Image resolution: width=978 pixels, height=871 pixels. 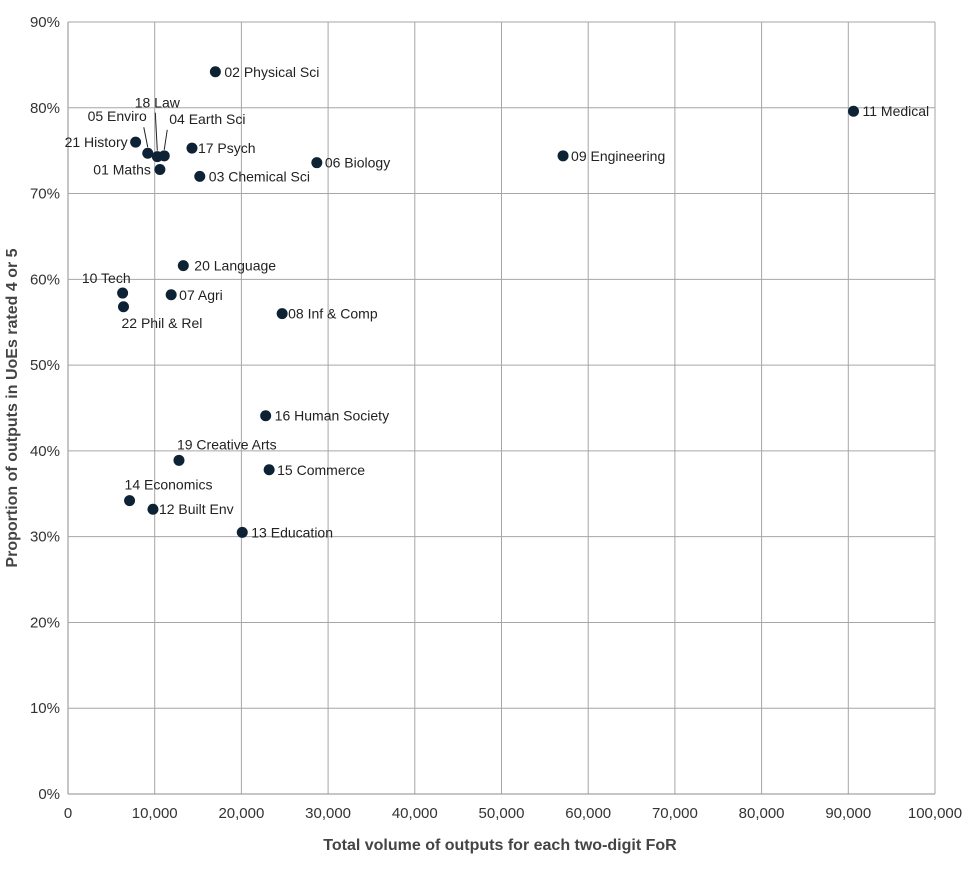 I want to click on y-tick-label: 80%, so click(x=45, y=108).